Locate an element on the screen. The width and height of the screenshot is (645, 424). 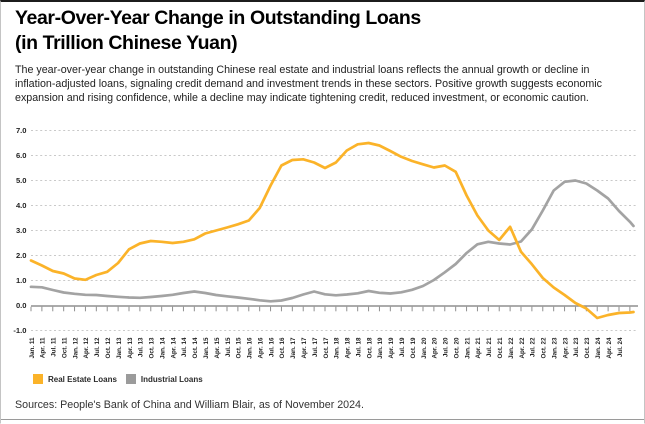
y-axis-tick-label: -1.0 is located at coordinates (19, 330).